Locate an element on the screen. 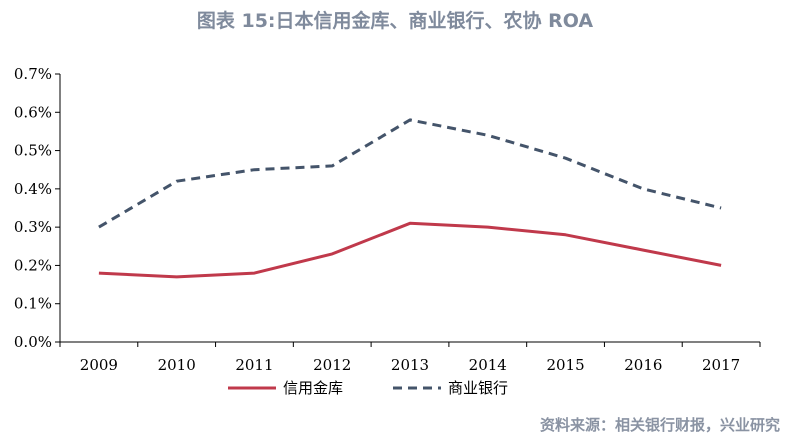  legend-label-1: 商业银行 is located at coordinates (478, 388).